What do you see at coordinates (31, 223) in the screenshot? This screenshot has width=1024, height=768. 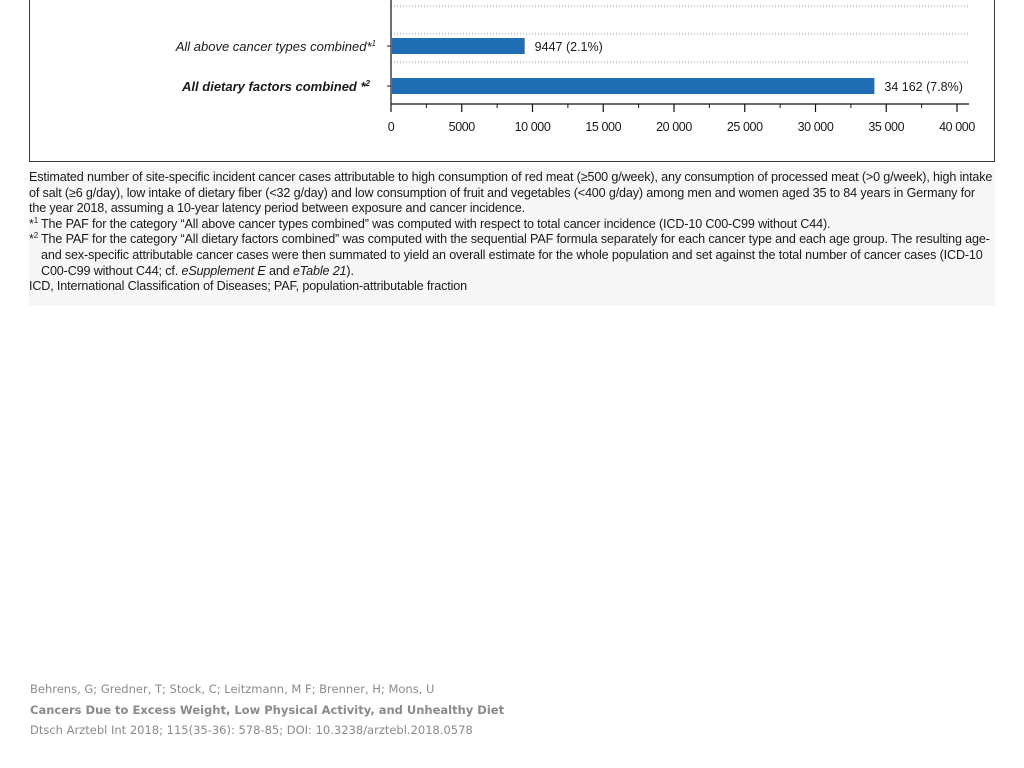 I see `footnote-1-mark: *` at bounding box center [31, 223].